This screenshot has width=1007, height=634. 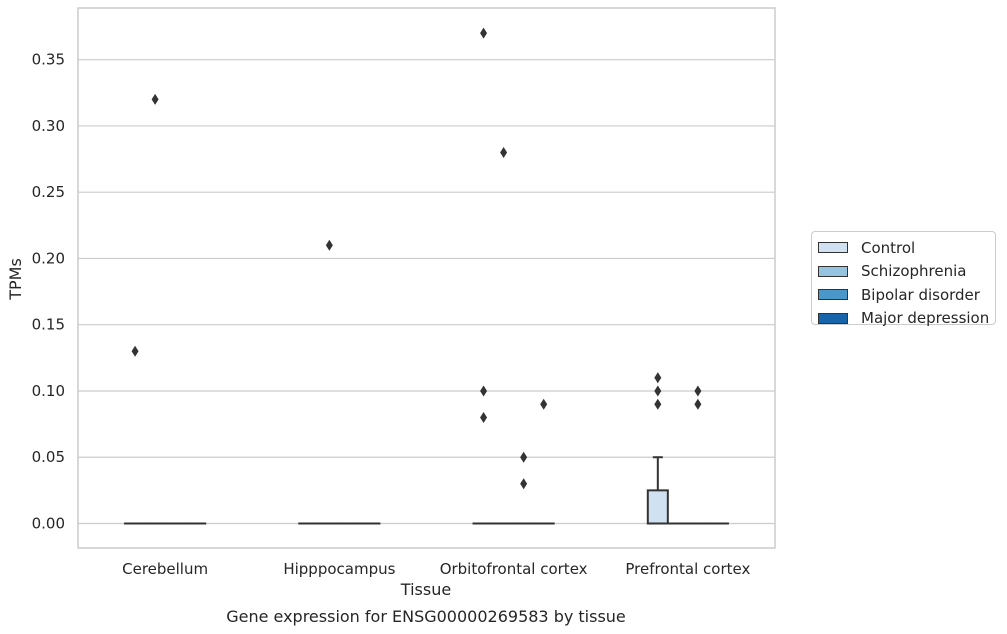 What do you see at coordinates (165, 569) in the screenshot?
I see `x-tick-label: Cerebellum` at bounding box center [165, 569].